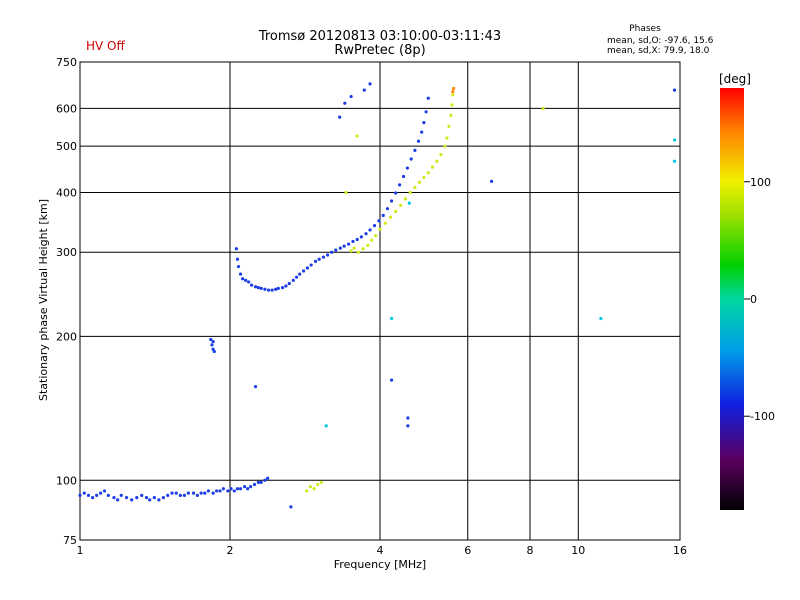 Image resolution: width=800 pixels, height=600 pixels. What do you see at coordinates (80, 550) in the screenshot?
I see `x-tick-label: 1` at bounding box center [80, 550].